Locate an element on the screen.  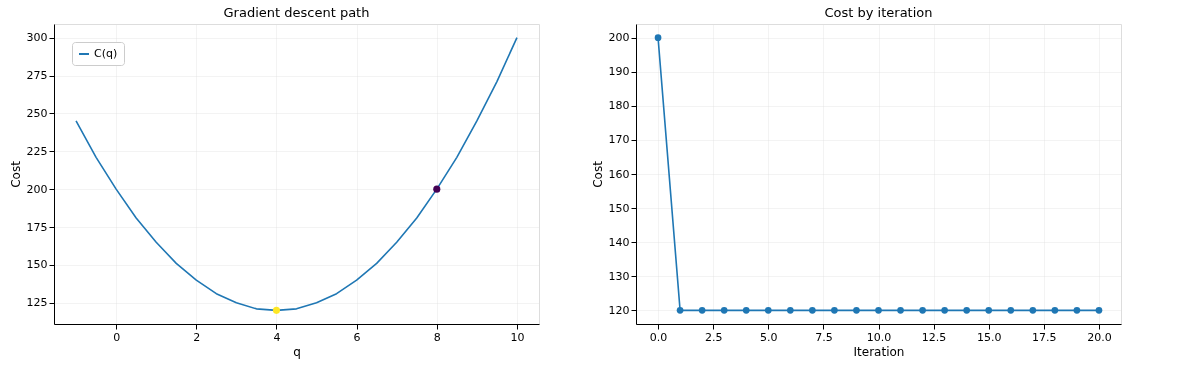
y-tick-label: 175 is located at coordinates (37, 227).